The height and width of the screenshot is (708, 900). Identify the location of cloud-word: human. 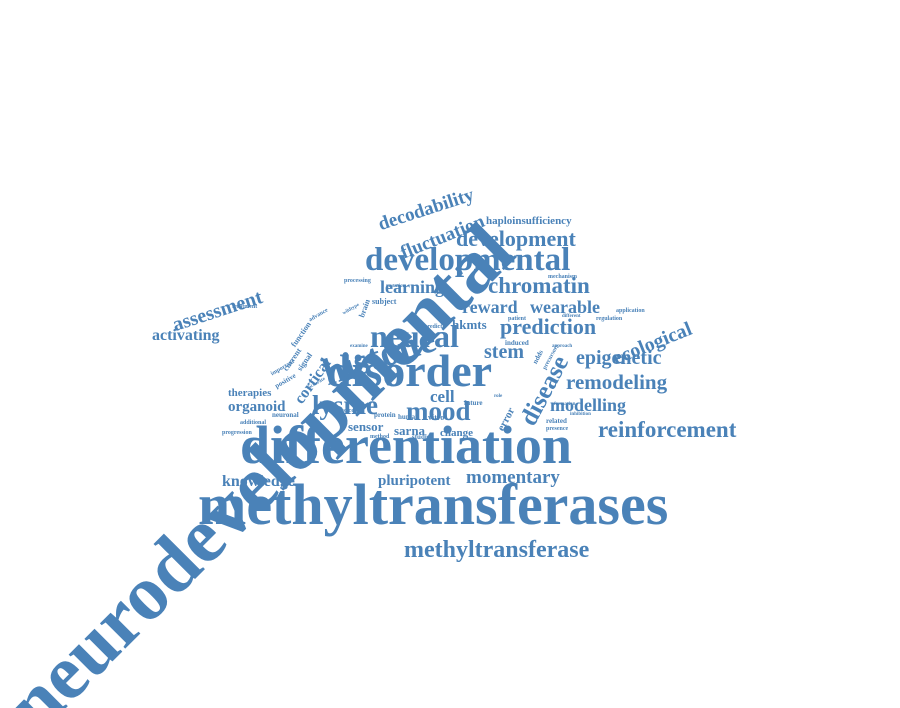
(409, 417).